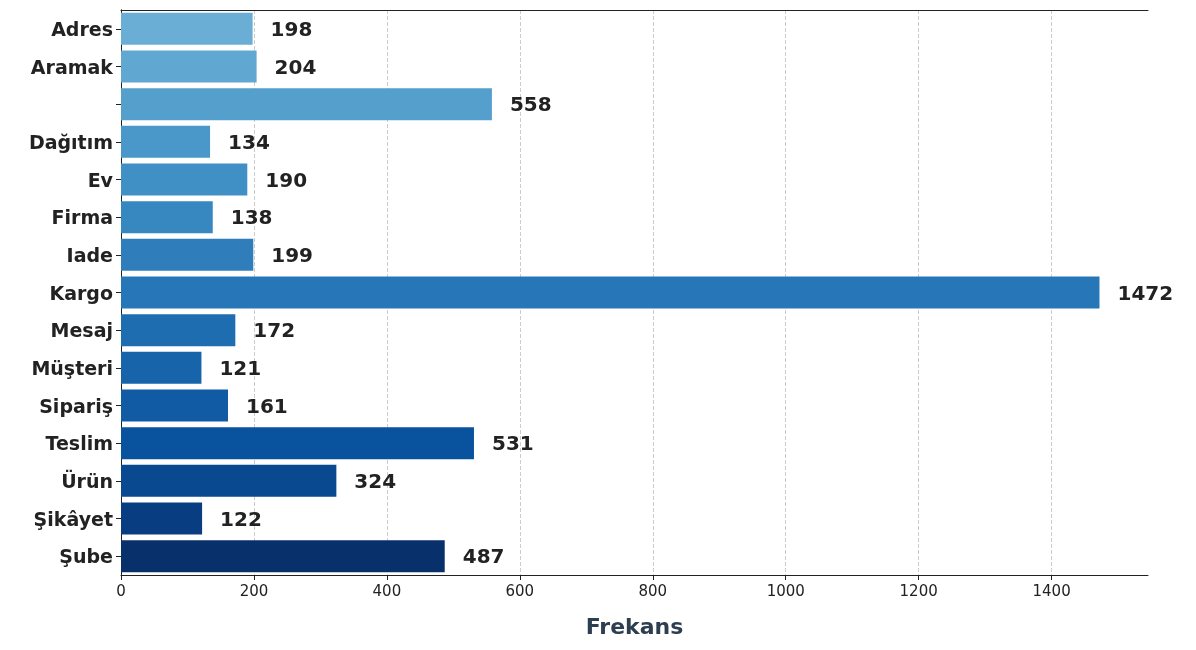 The image size is (1196, 650). What do you see at coordinates (274, 330) in the screenshot?
I see `data-label: 172` at bounding box center [274, 330].